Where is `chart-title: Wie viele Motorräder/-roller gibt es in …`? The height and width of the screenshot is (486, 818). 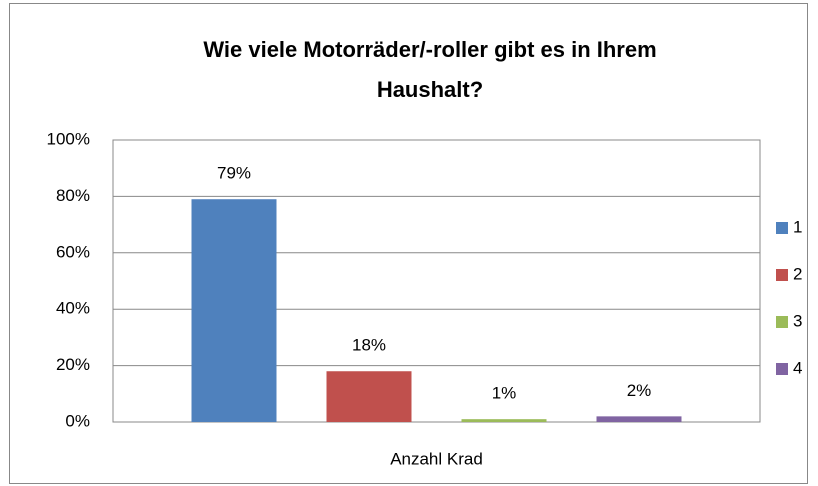
chart-title: Wie viele Motorräder/-roller gibt es in … is located at coordinates (430, 69).